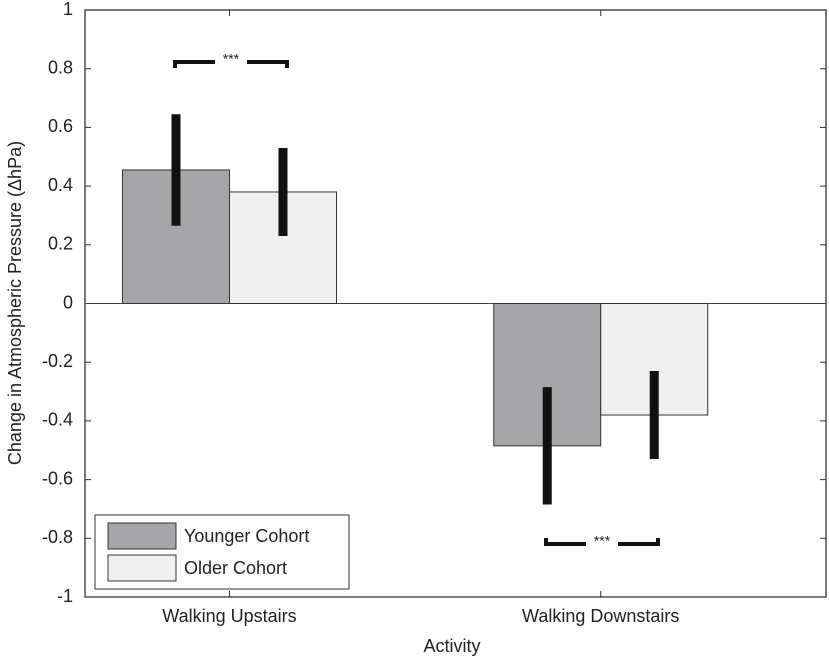  What do you see at coordinates (65, 596) in the screenshot?
I see `y-tick-label: -1` at bounding box center [65, 596].